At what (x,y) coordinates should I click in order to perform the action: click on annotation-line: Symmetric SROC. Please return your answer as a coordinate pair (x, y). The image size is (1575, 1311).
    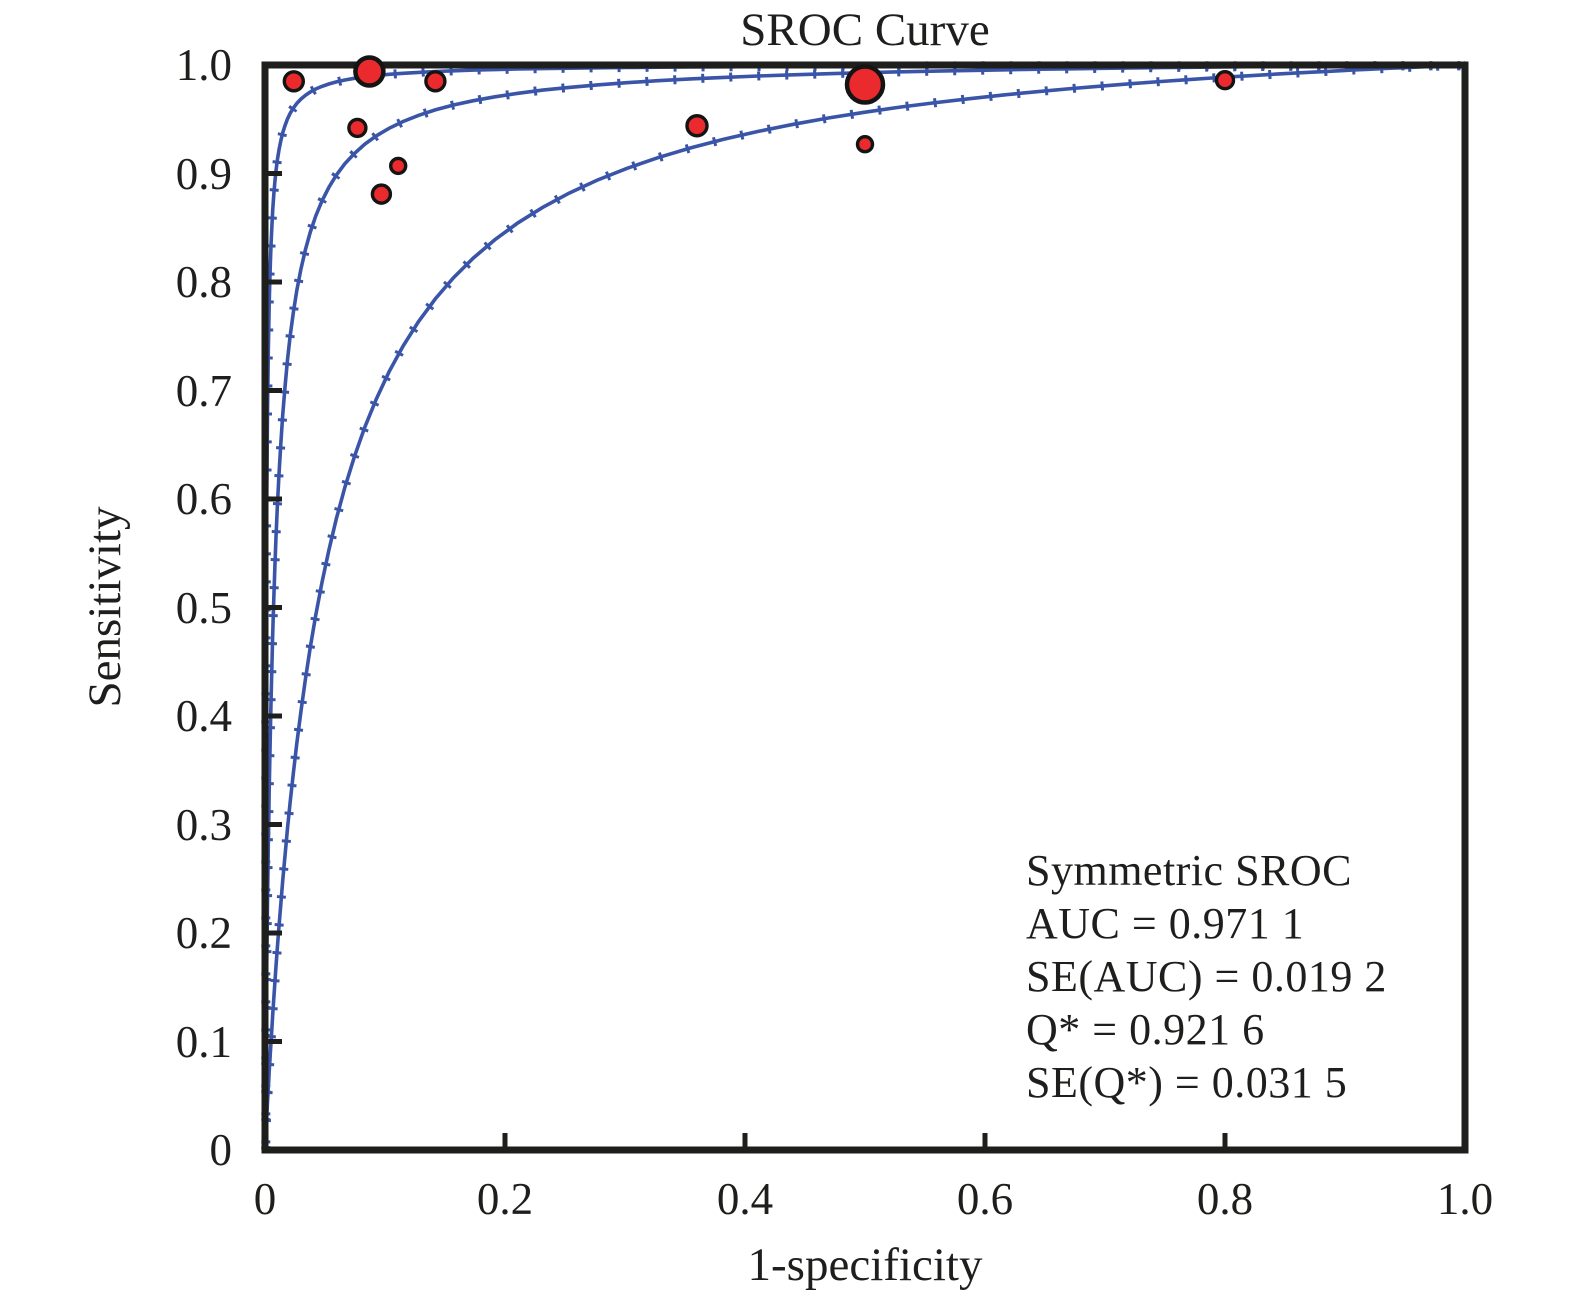
    Looking at the image, I should click on (1189, 870).